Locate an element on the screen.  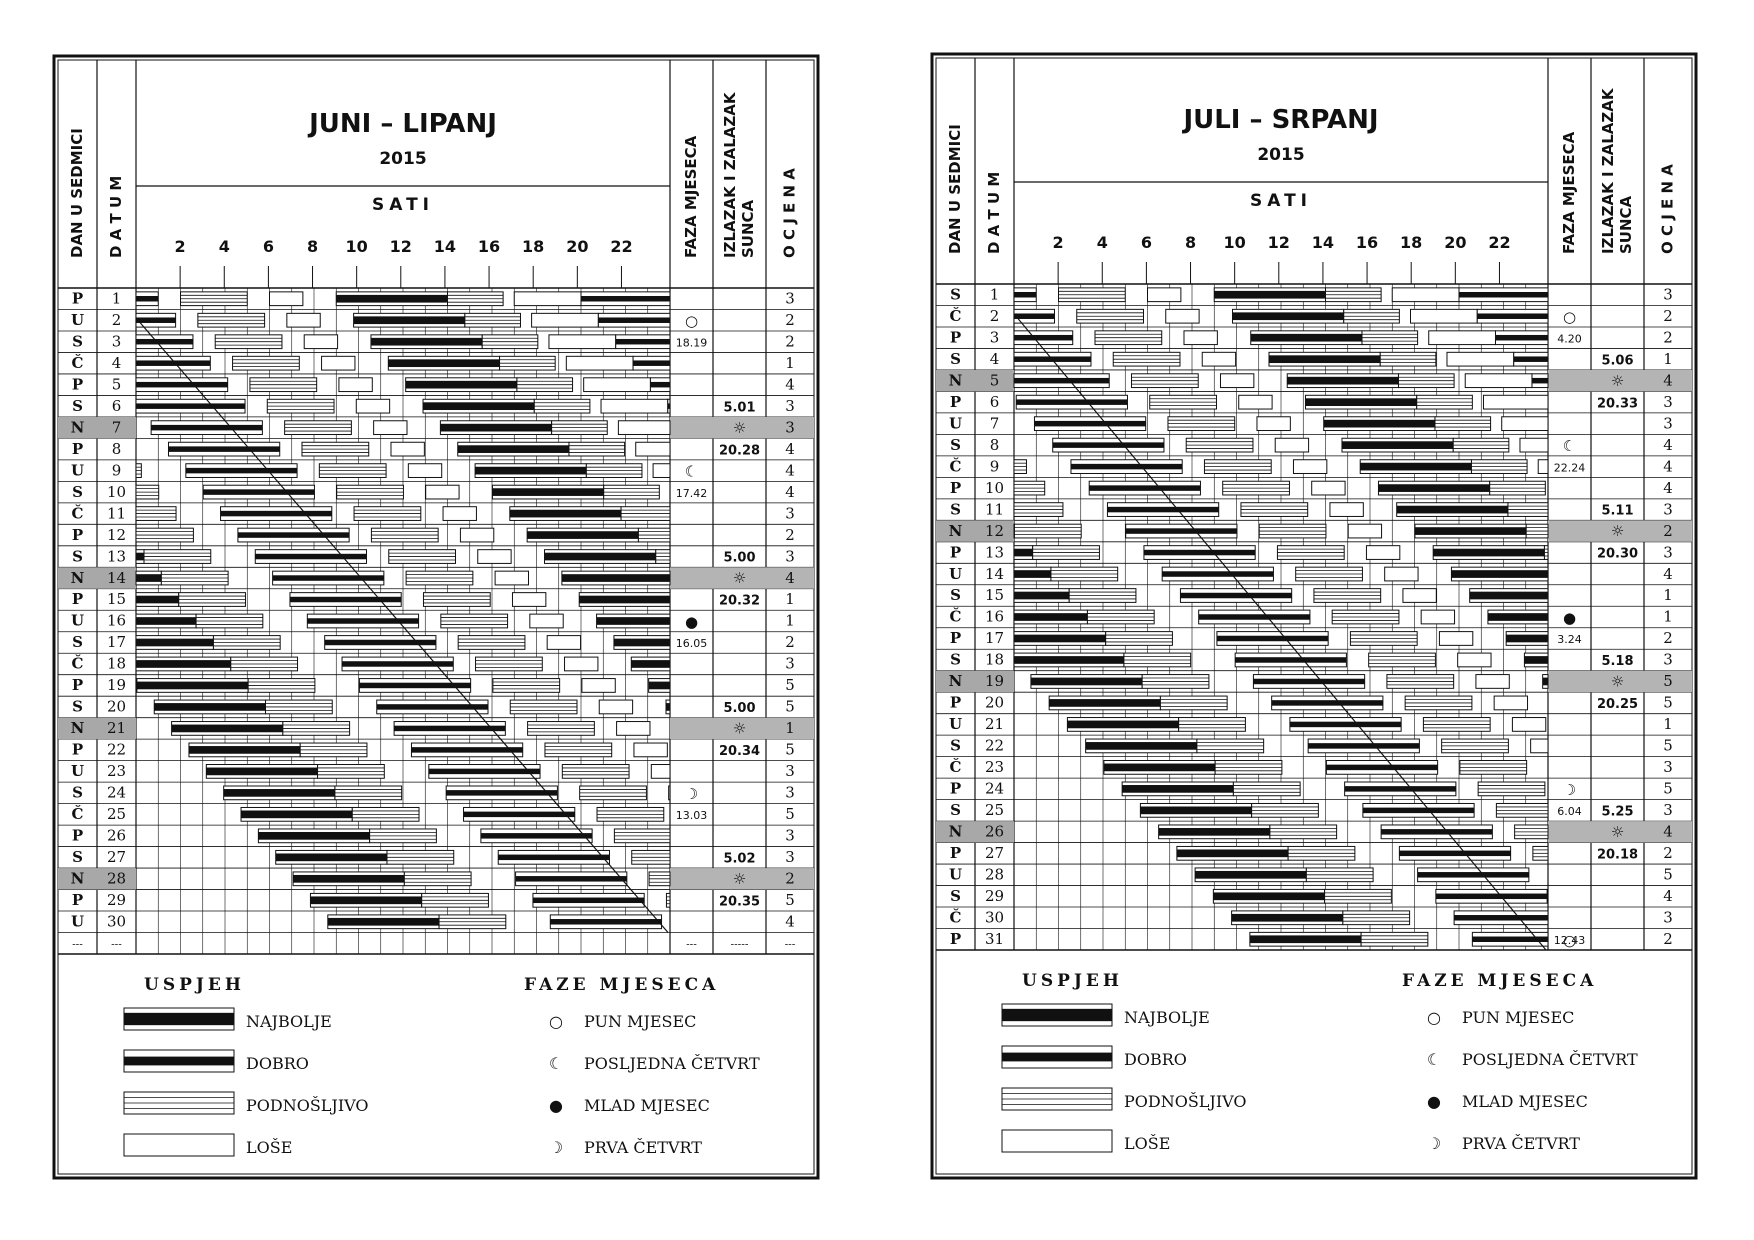
hour-tick-4: 4 is located at coordinates (1102, 242).